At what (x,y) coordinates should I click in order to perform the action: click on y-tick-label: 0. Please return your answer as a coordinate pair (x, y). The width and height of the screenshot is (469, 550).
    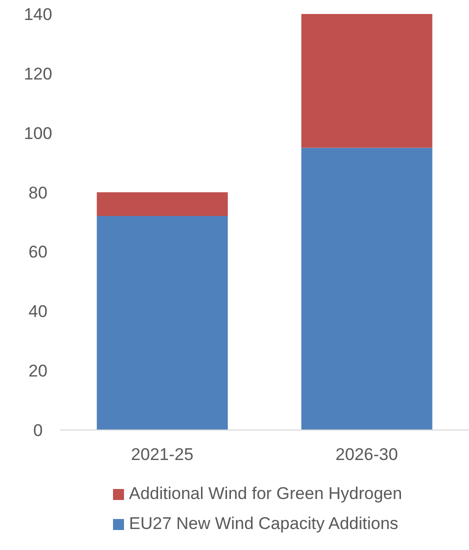
    Looking at the image, I should click on (38, 430).